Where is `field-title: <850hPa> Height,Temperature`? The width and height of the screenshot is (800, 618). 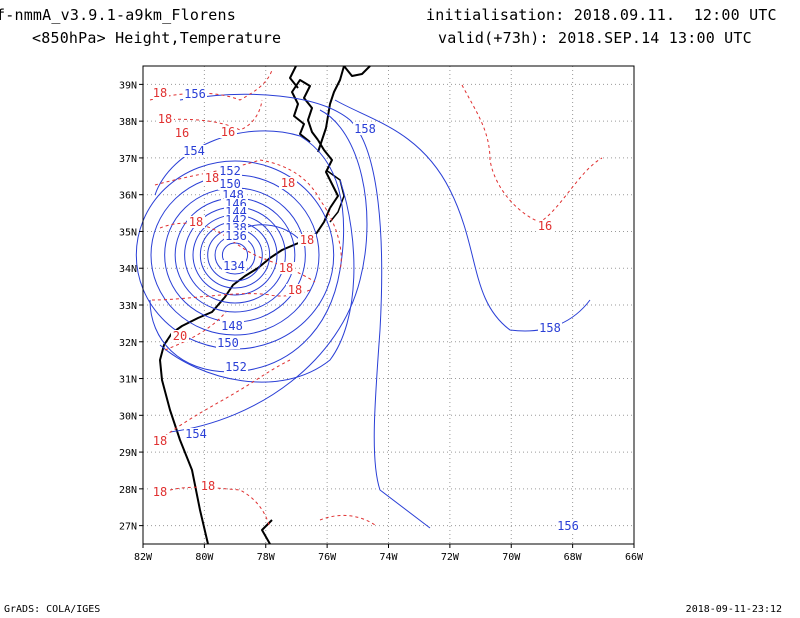 field-title: <850hPa> Height,Temperature is located at coordinates (157, 38).